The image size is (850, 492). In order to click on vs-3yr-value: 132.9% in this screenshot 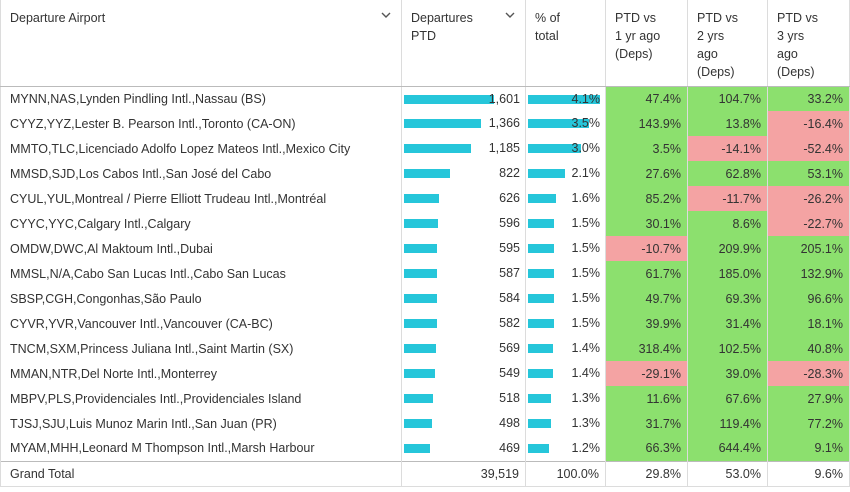, I will do `click(808, 273)`.